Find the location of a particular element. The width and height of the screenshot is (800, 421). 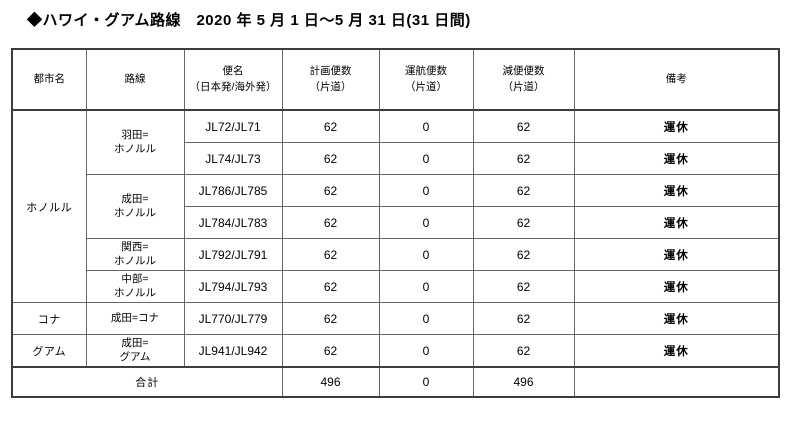

header-cell-route: 路線 is located at coordinates (135, 79).